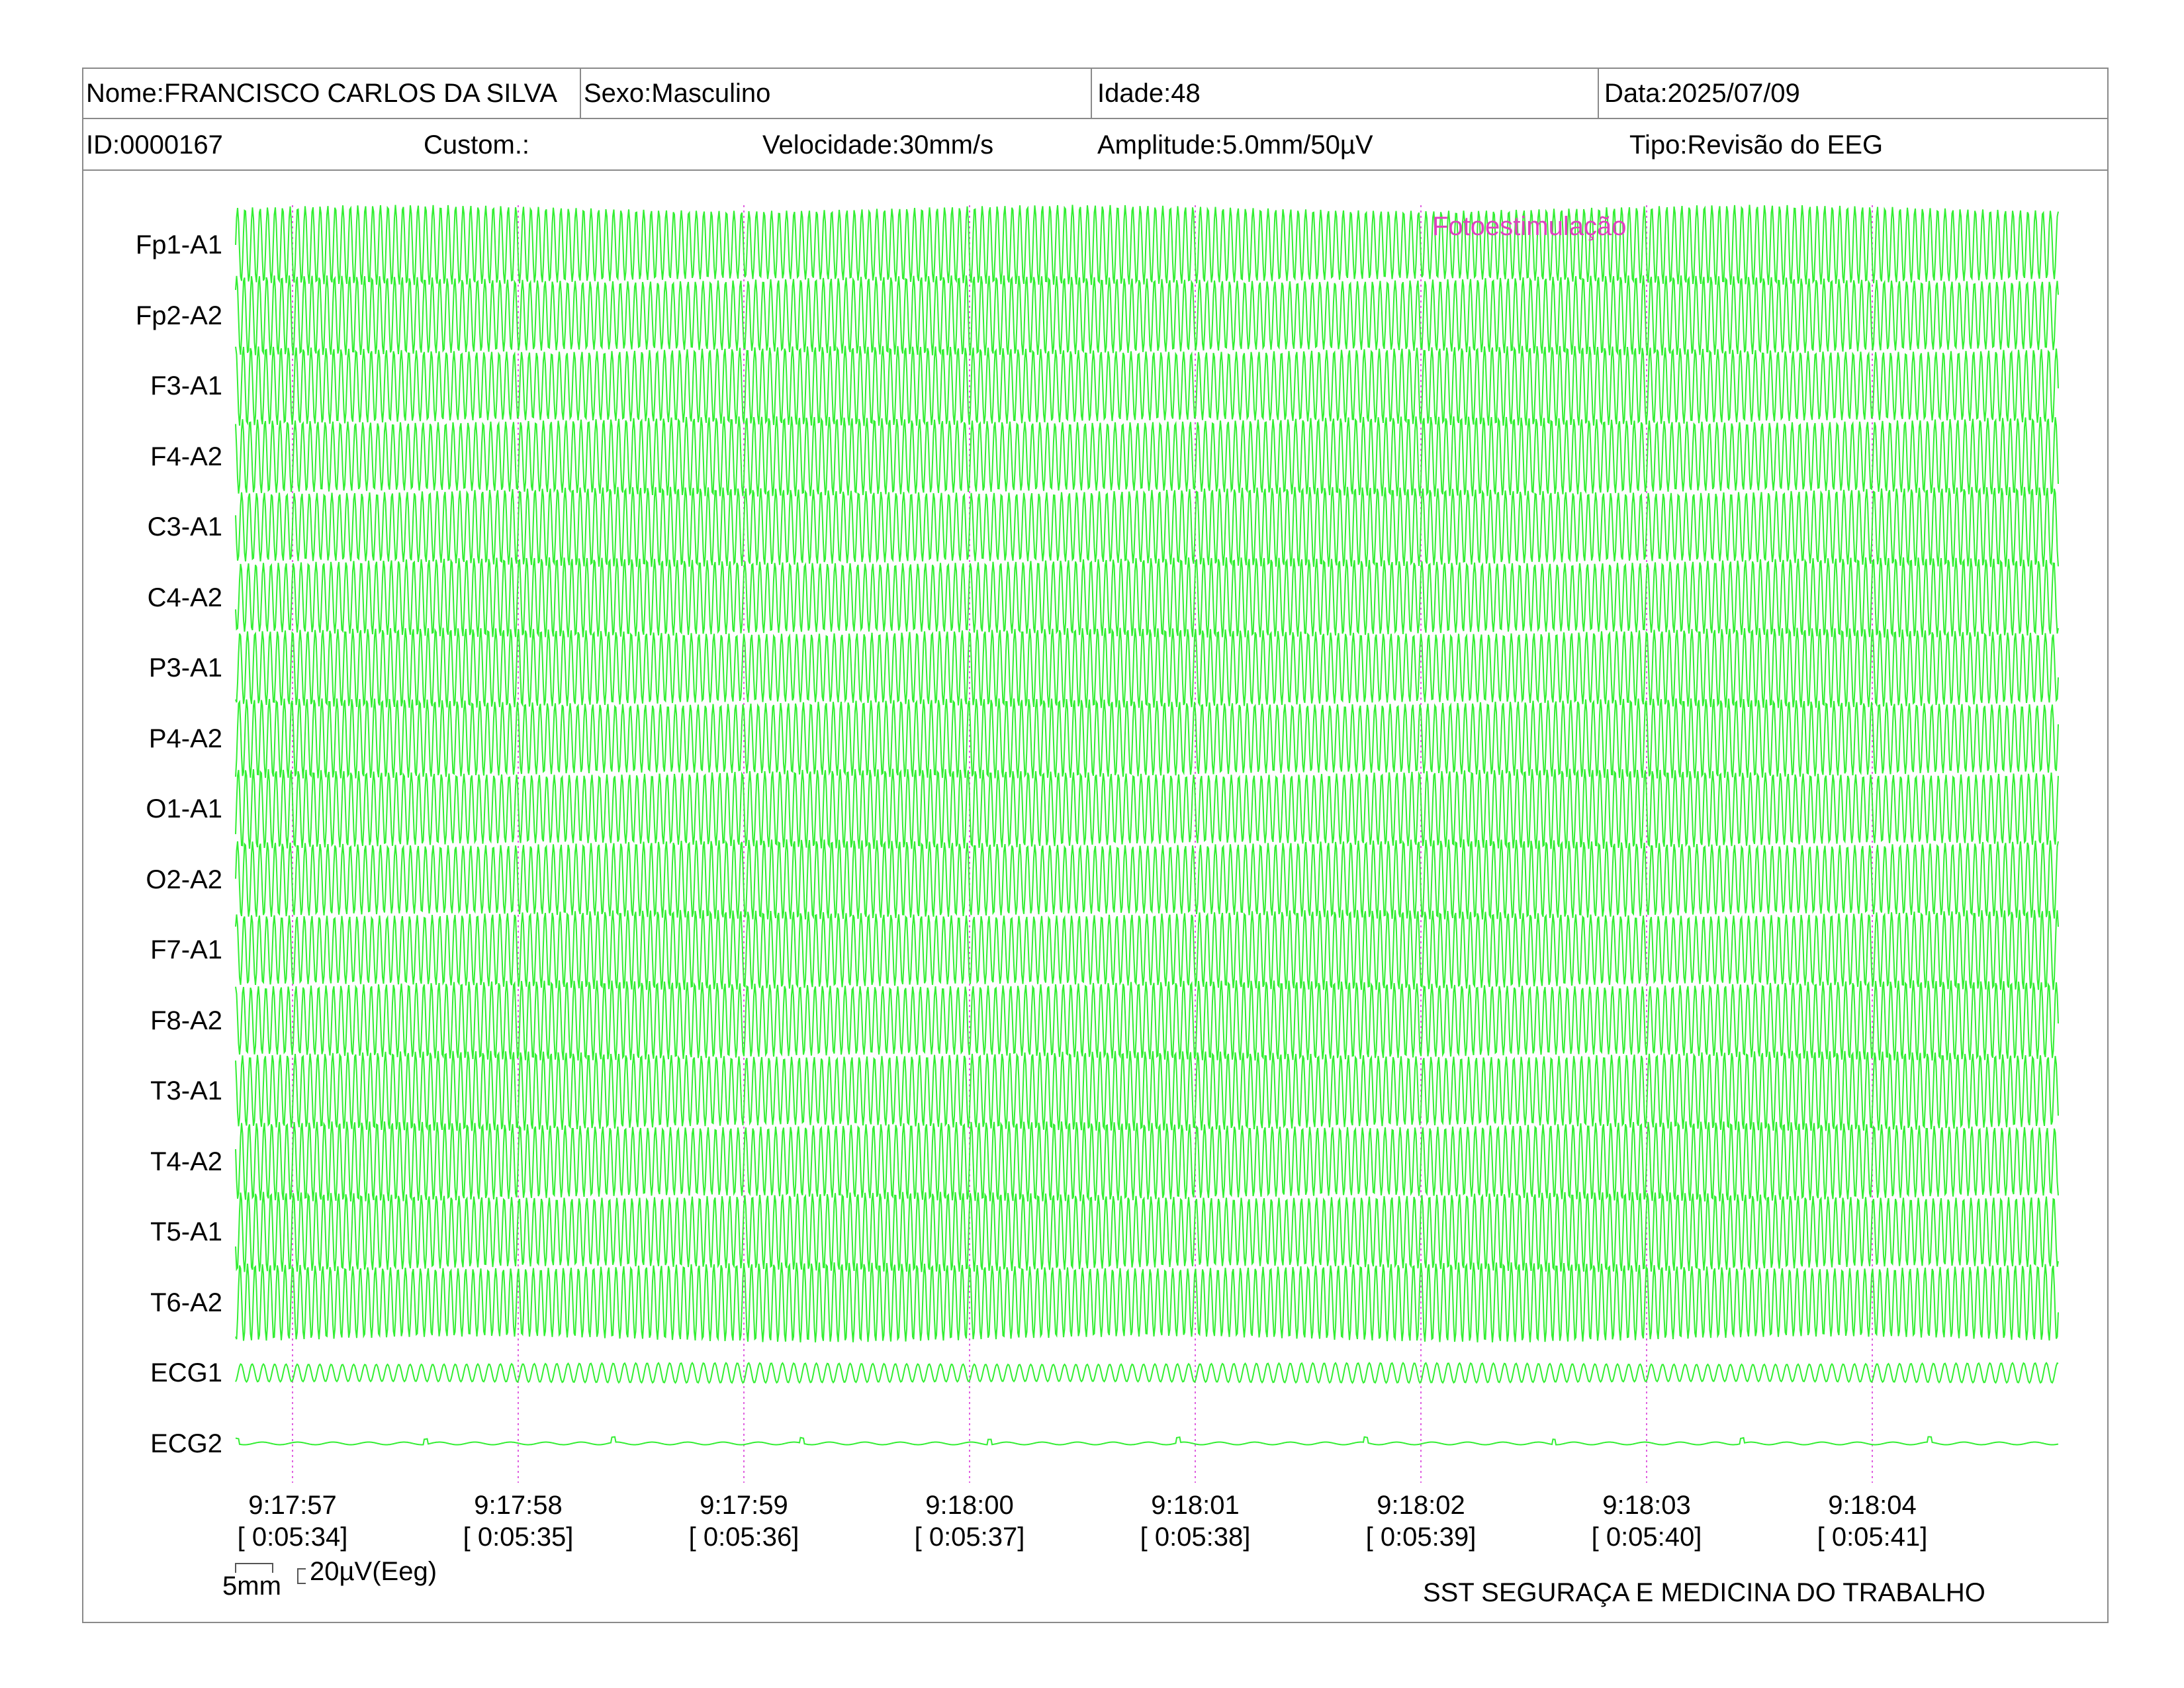  Describe the element at coordinates (1421, 1505) in the screenshot. I see `time-label: 9:18:02` at that location.